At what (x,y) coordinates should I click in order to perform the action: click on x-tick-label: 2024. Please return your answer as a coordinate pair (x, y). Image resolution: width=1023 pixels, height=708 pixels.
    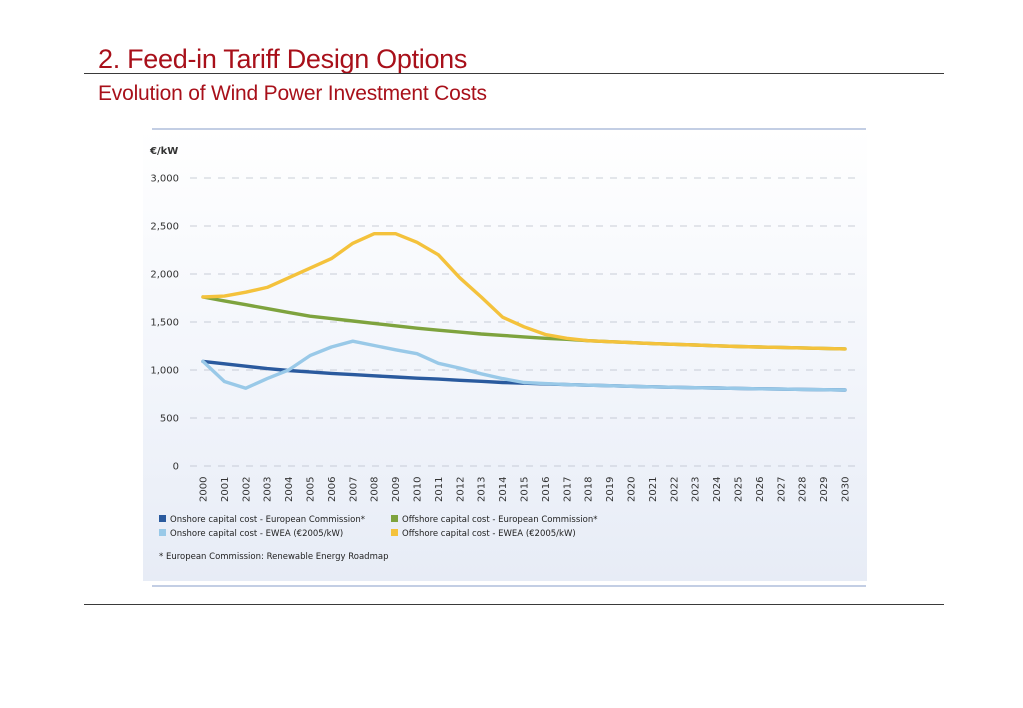
    Looking at the image, I should click on (717, 489).